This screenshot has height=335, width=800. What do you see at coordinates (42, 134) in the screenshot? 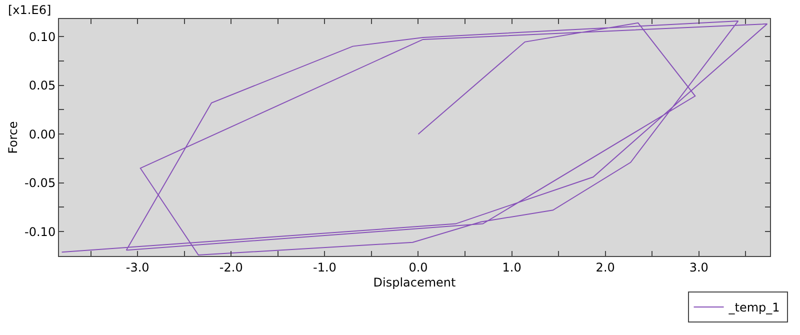
I see `y-tick-label: 0.00` at bounding box center [42, 134].